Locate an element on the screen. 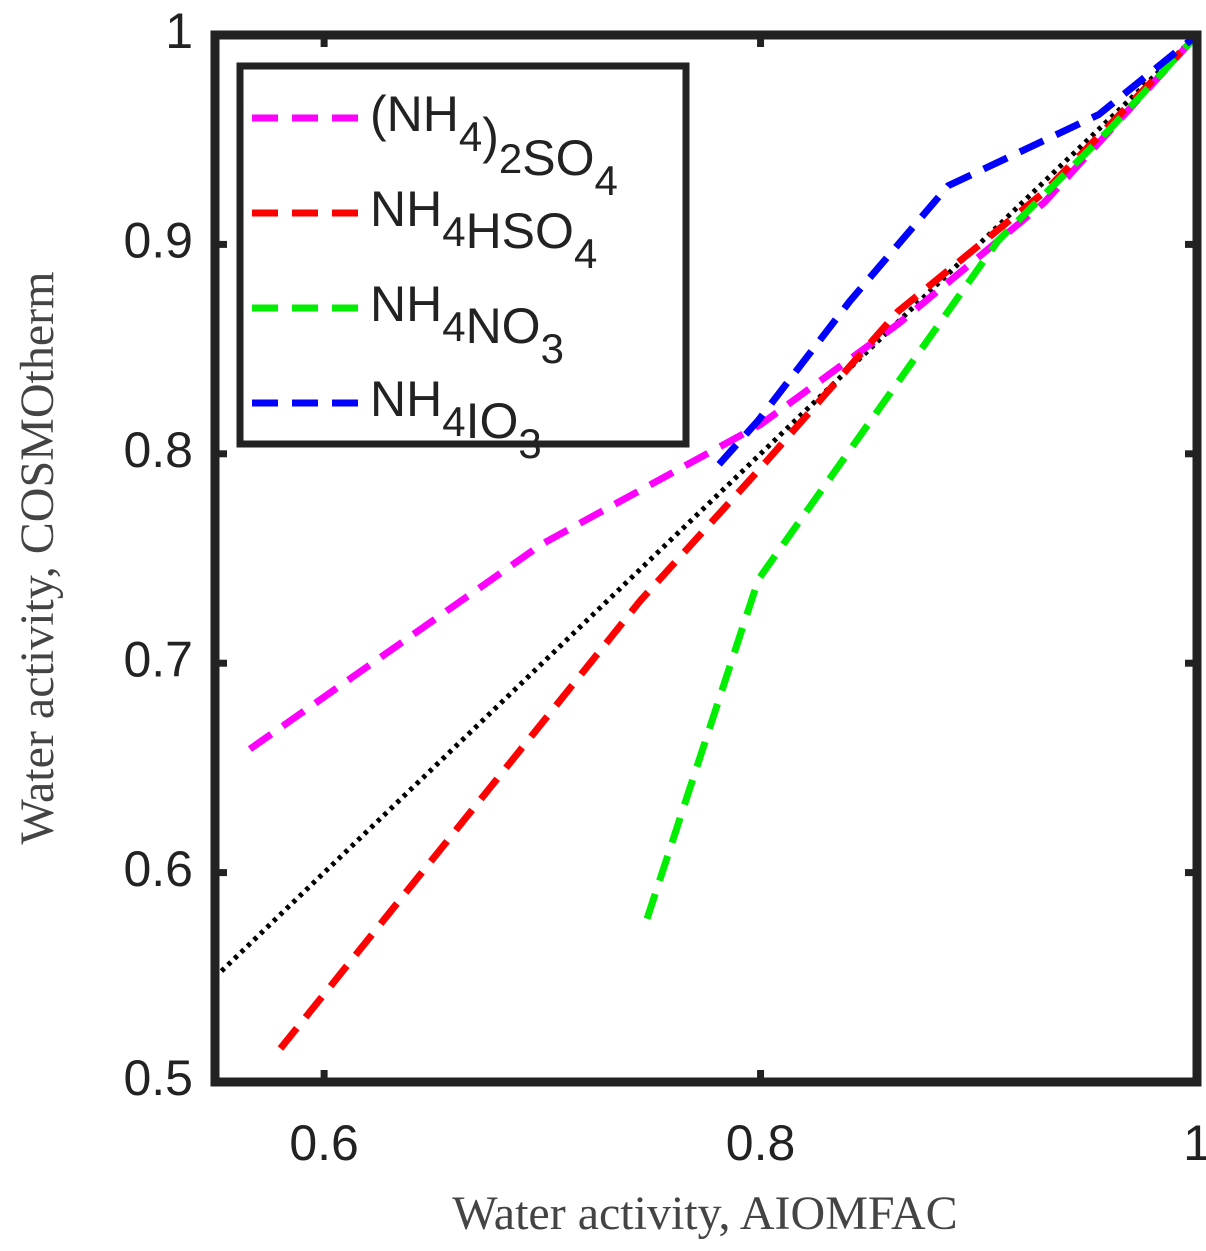  x-tick-label: 0.8 is located at coordinates (761, 1143).